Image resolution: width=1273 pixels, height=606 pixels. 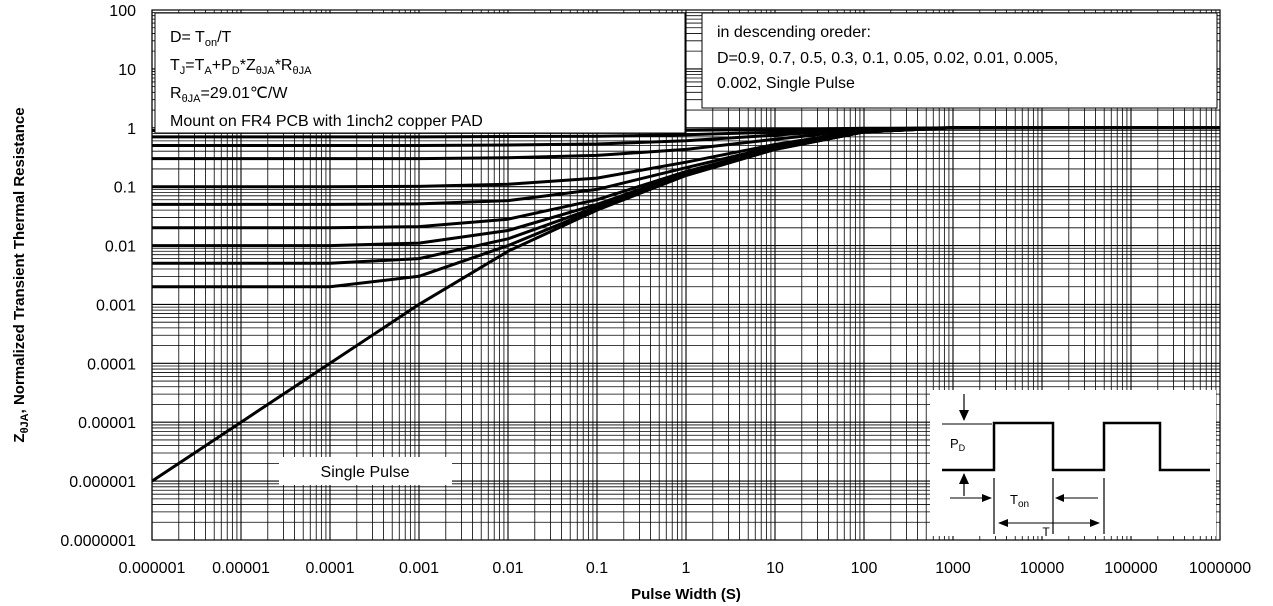 What do you see at coordinates (98, 541) in the screenshot?
I see `y-tick-label: 0.0000001` at bounding box center [98, 541].